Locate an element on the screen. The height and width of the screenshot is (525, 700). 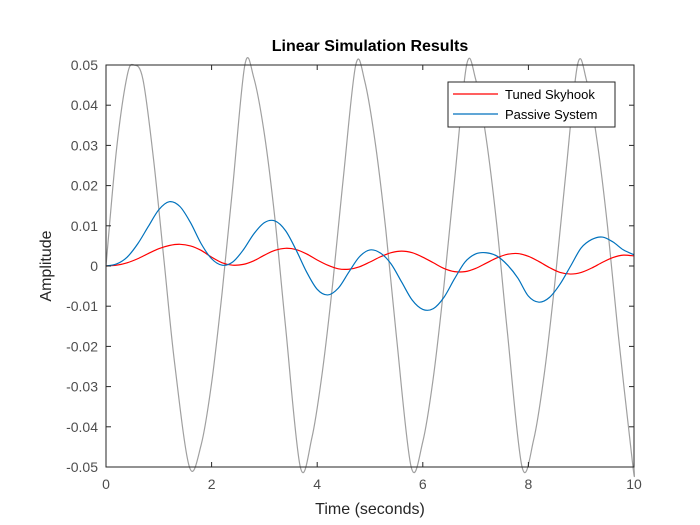
legend-box is located at coordinates (531, 104).